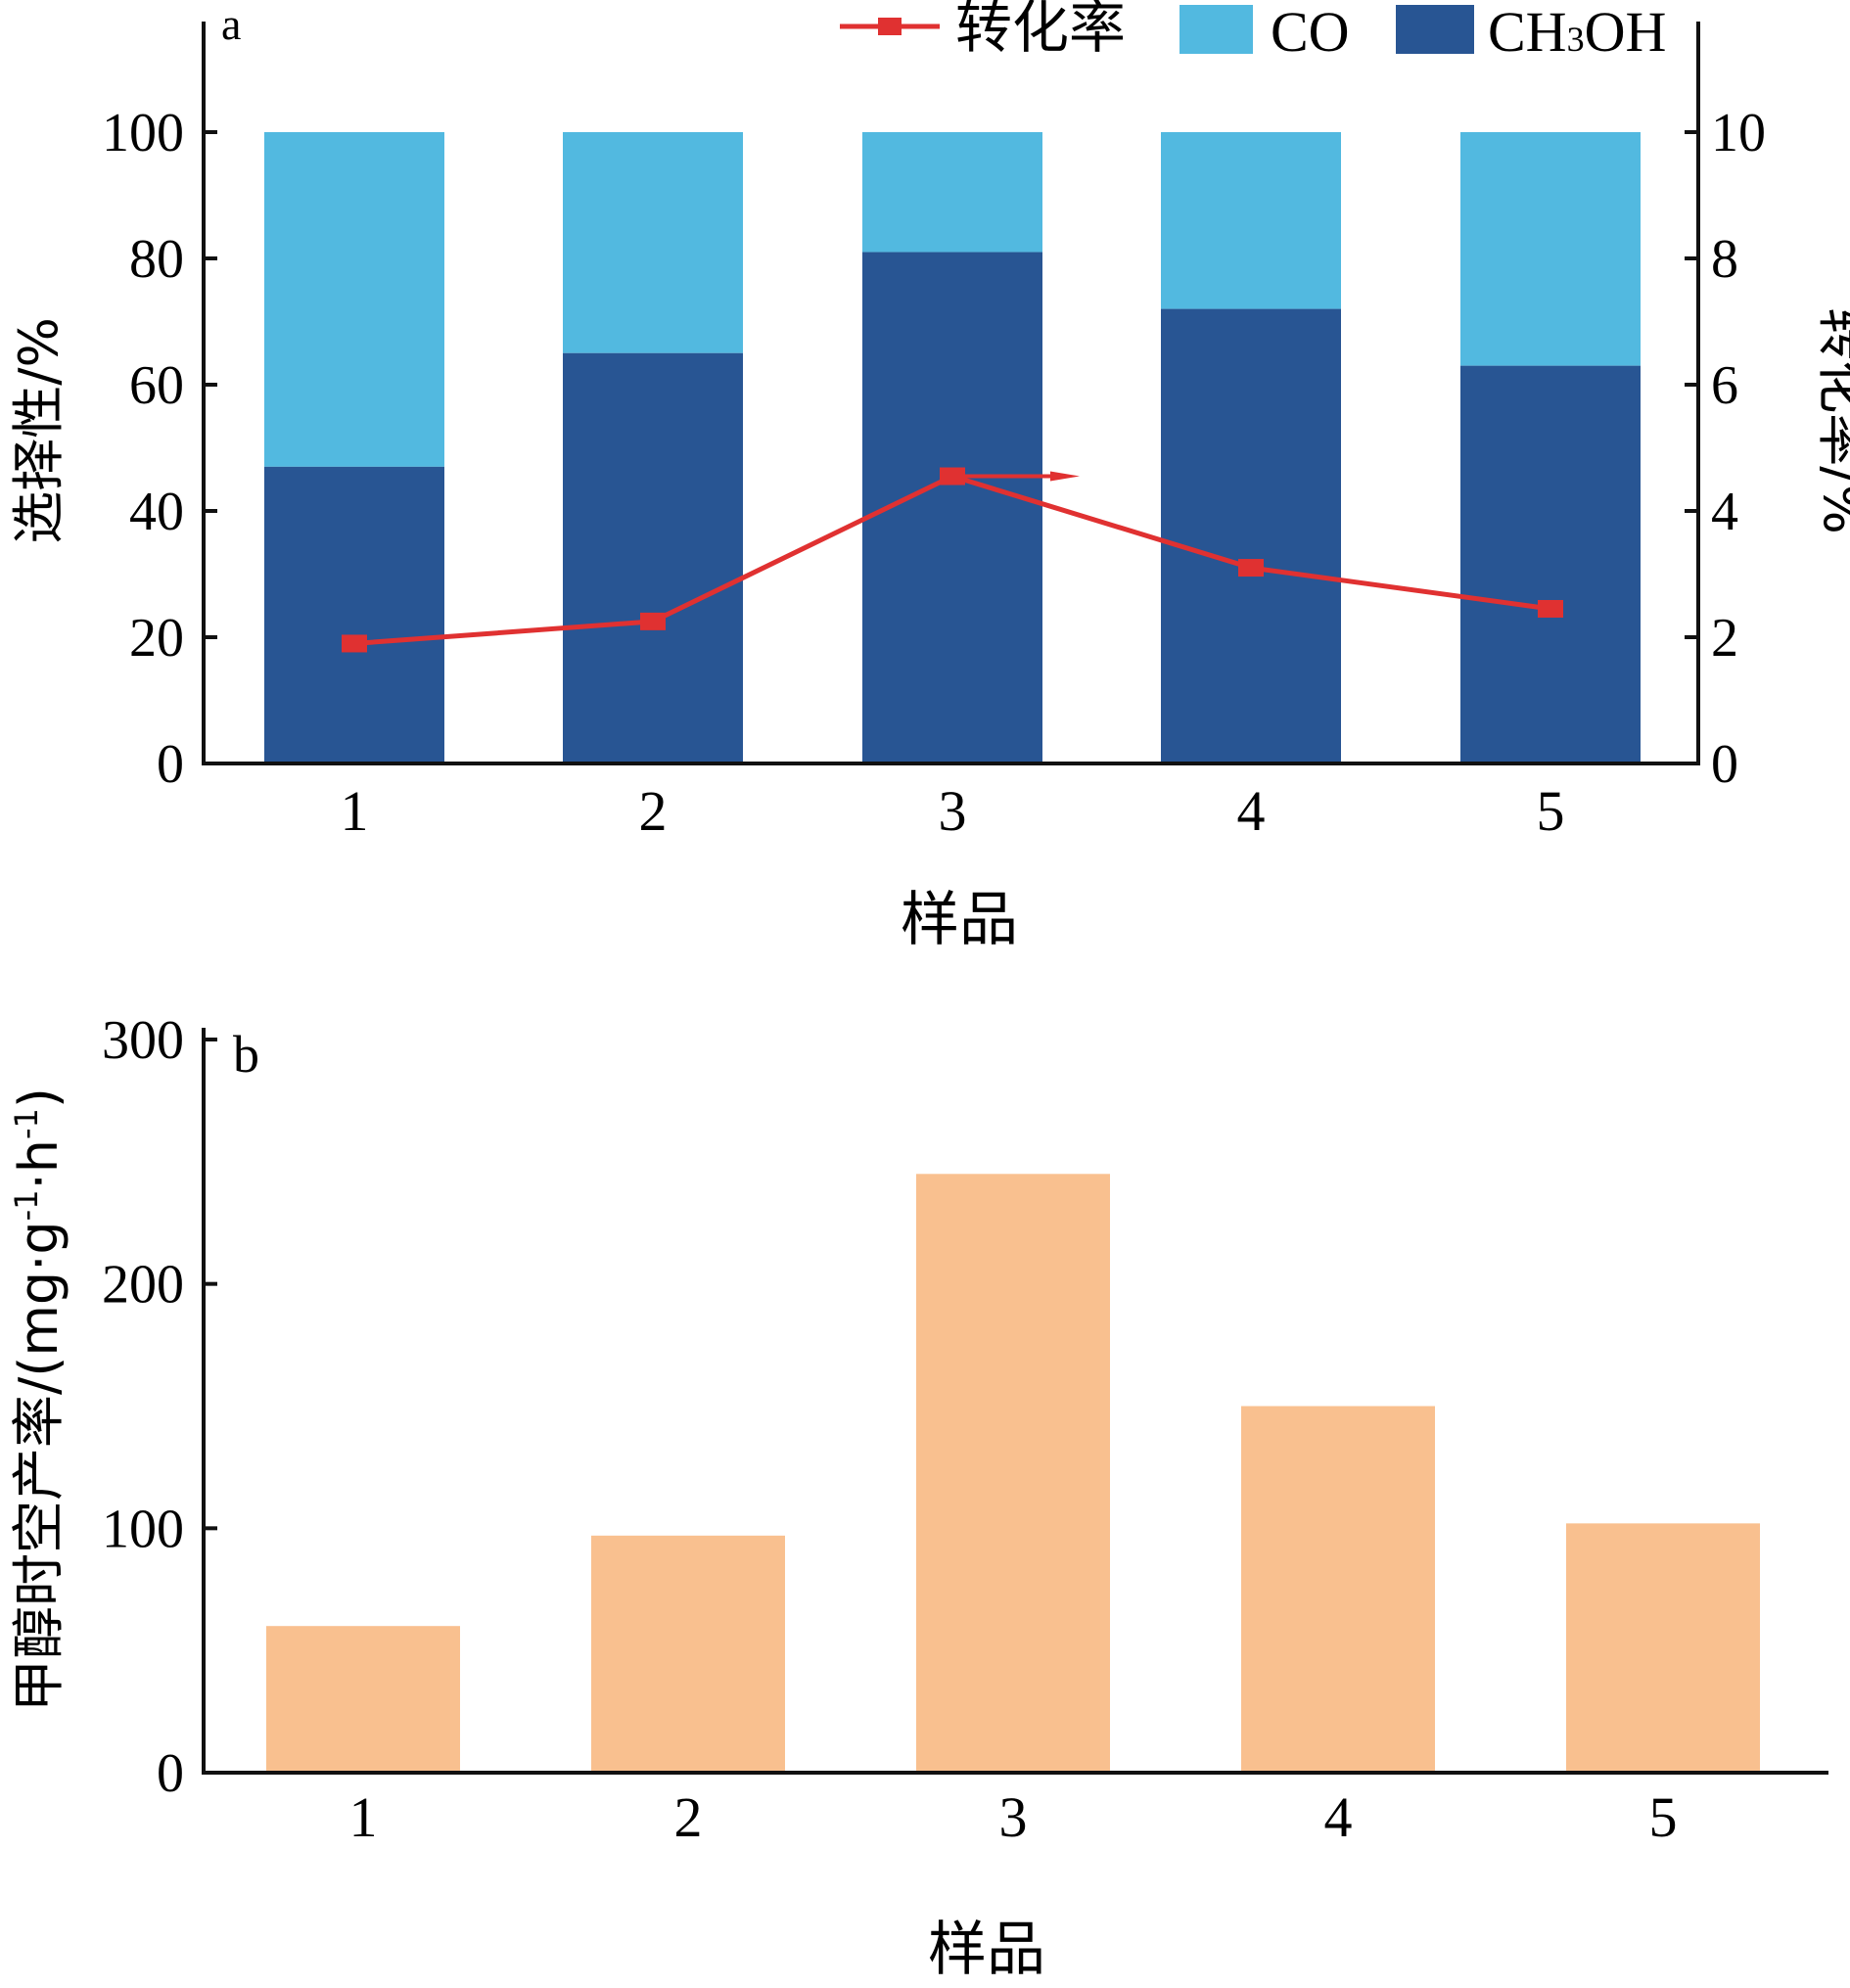  What do you see at coordinates (1310, 32) in the screenshot?
I see `legend-co-label: CO` at bounding box center [1310, 32].